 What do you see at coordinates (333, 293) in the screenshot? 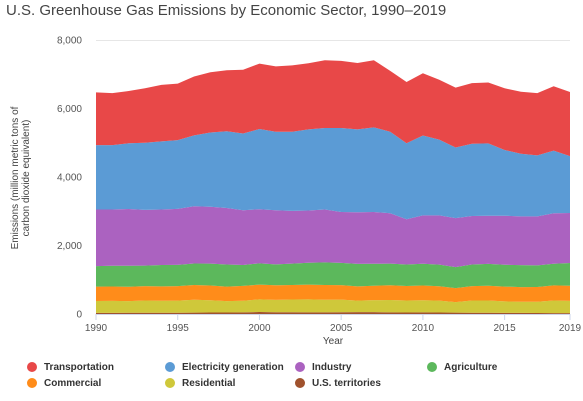
I see `area-commercial` at bounding box center [333, 293].